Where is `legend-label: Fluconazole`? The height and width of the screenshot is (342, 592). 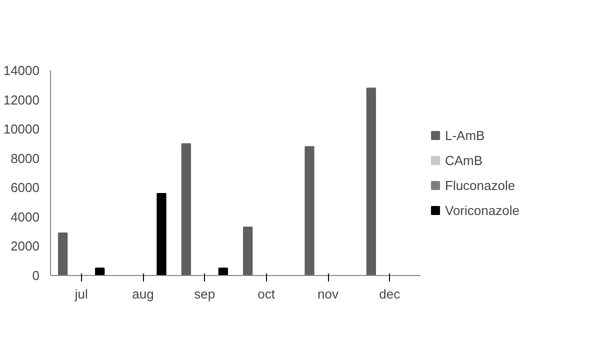
legend-label: Fluconazole is located at coordinates (480, 185).